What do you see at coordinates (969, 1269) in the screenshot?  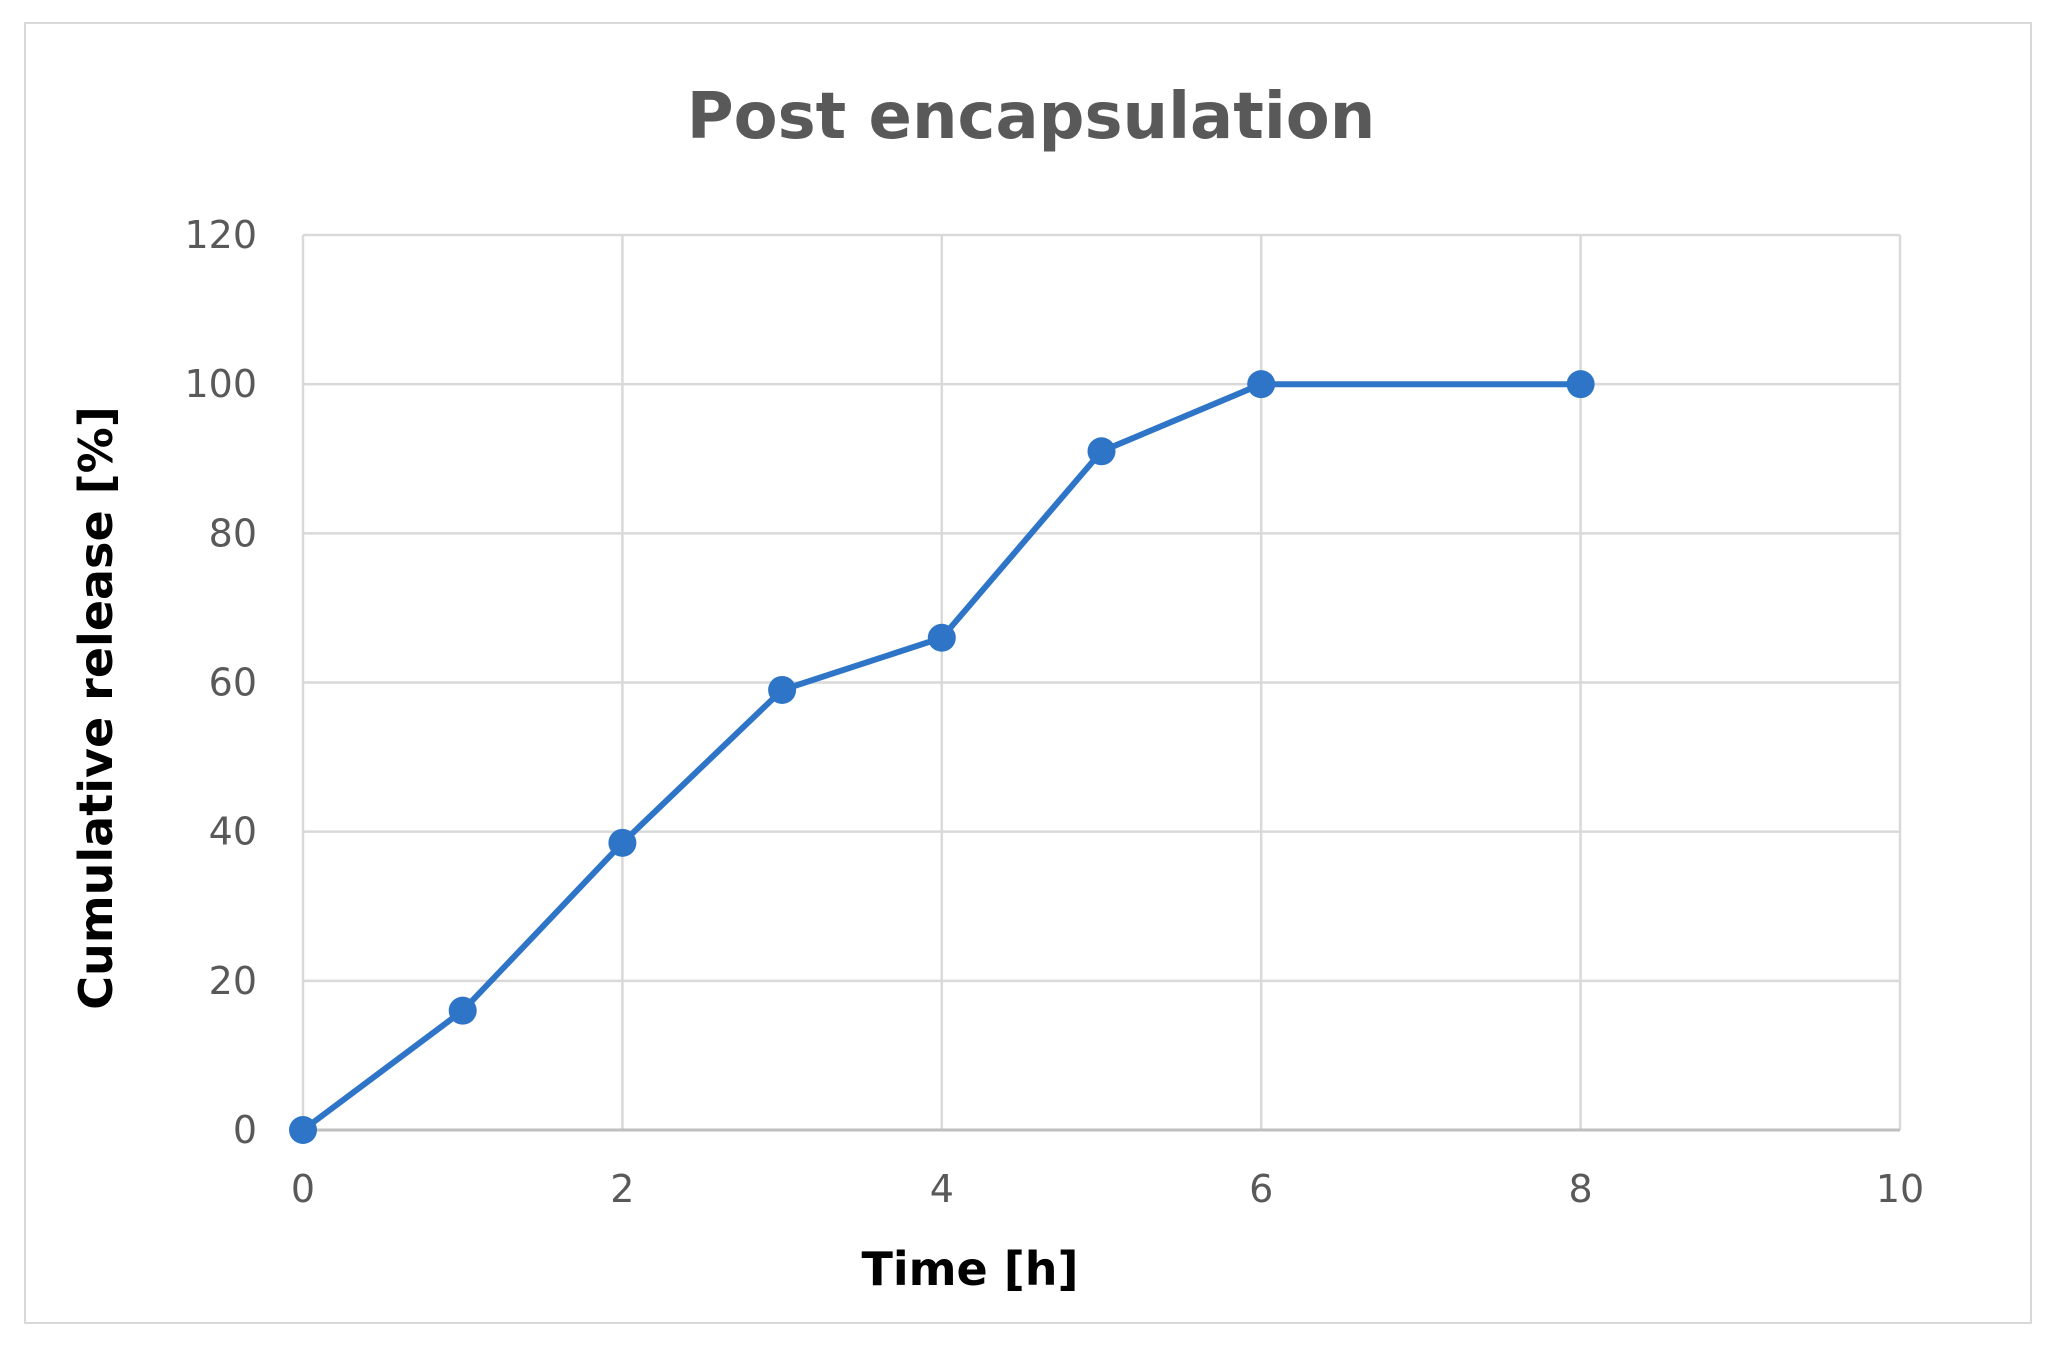 I see `x-axis-title: Time [h]` at bounding box center [969, 1269].